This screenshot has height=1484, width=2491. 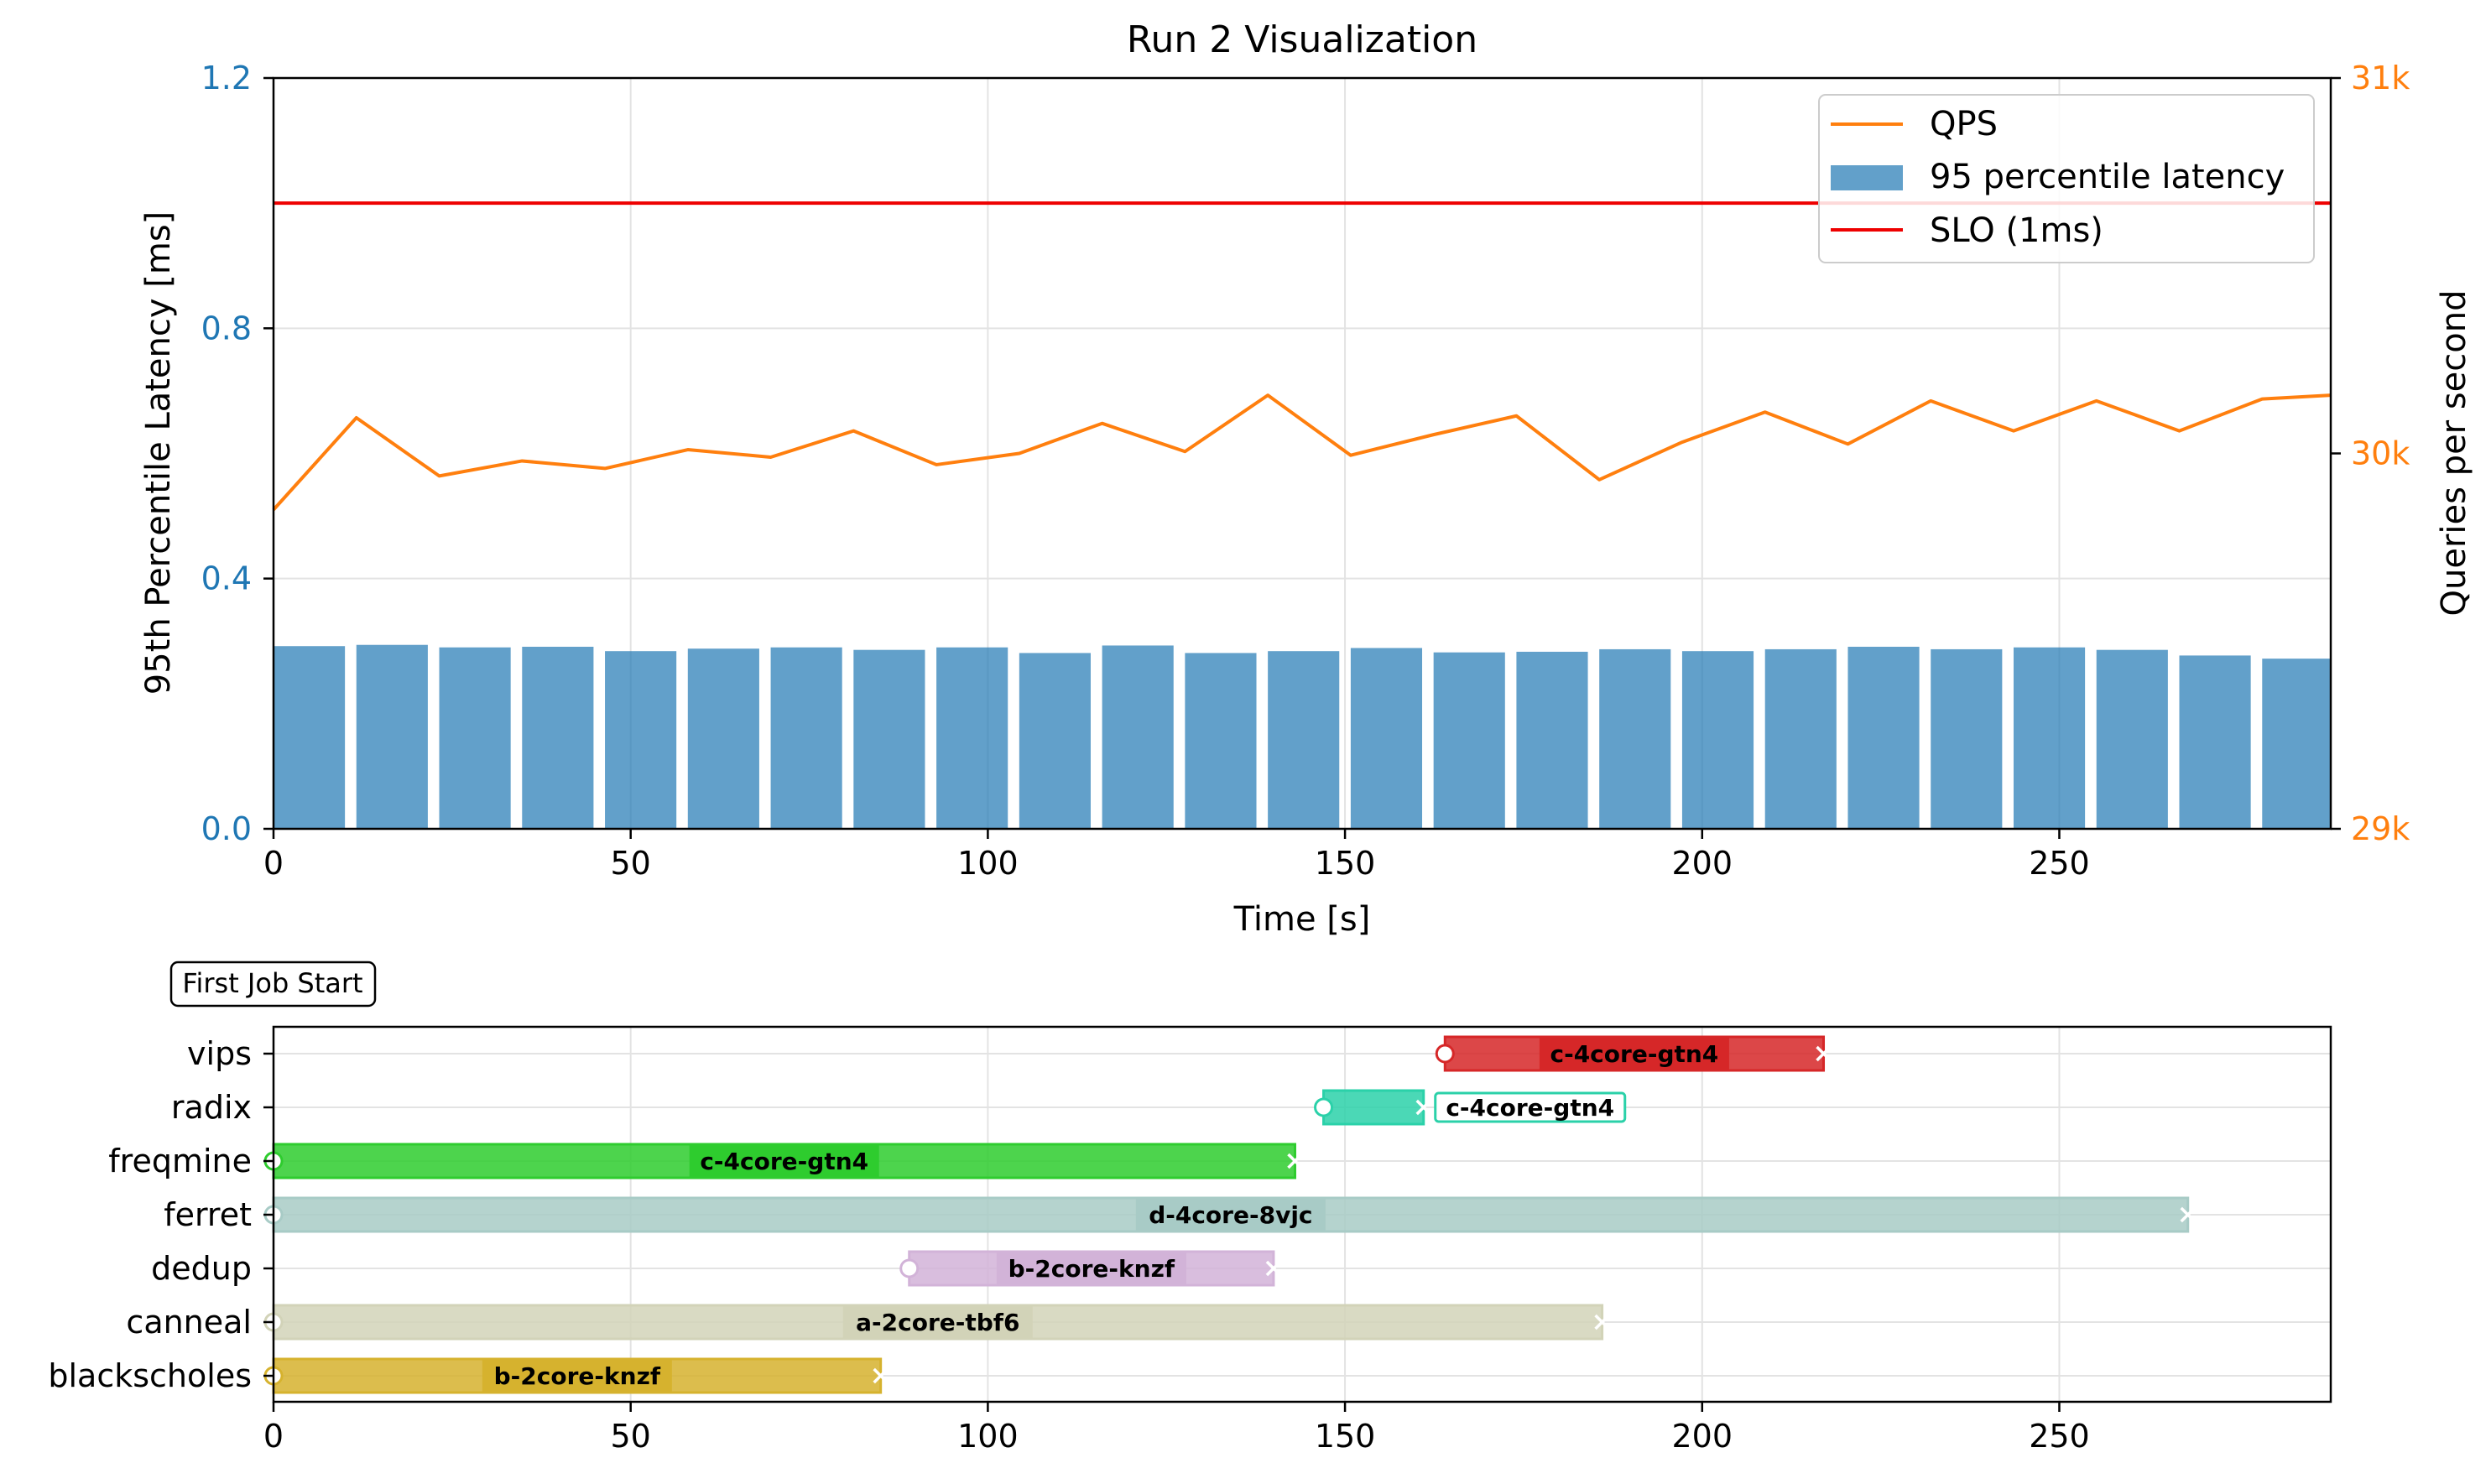 What do you see at coordinates (1374, 1107) in the screenshot?
I see `gantt-bar` at bounding box center [1374, 1107].